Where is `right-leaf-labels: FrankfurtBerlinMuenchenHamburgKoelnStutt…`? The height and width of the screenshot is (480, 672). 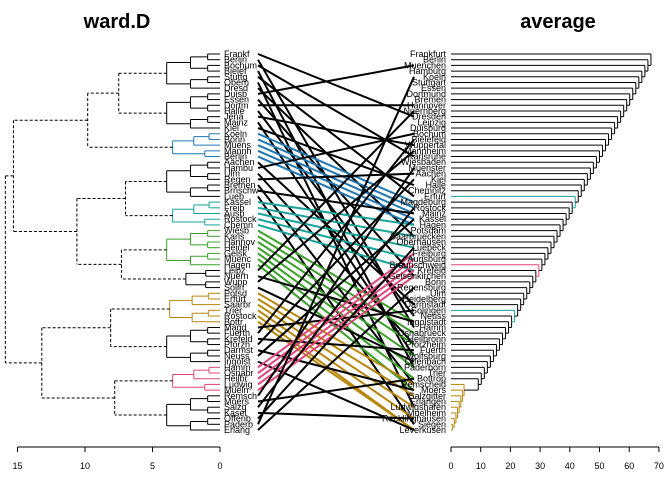
right-leaf-labels: FrankfurtBerlinMuenchenHamburgKoelnStutt… is located at coordinates (414, 242).